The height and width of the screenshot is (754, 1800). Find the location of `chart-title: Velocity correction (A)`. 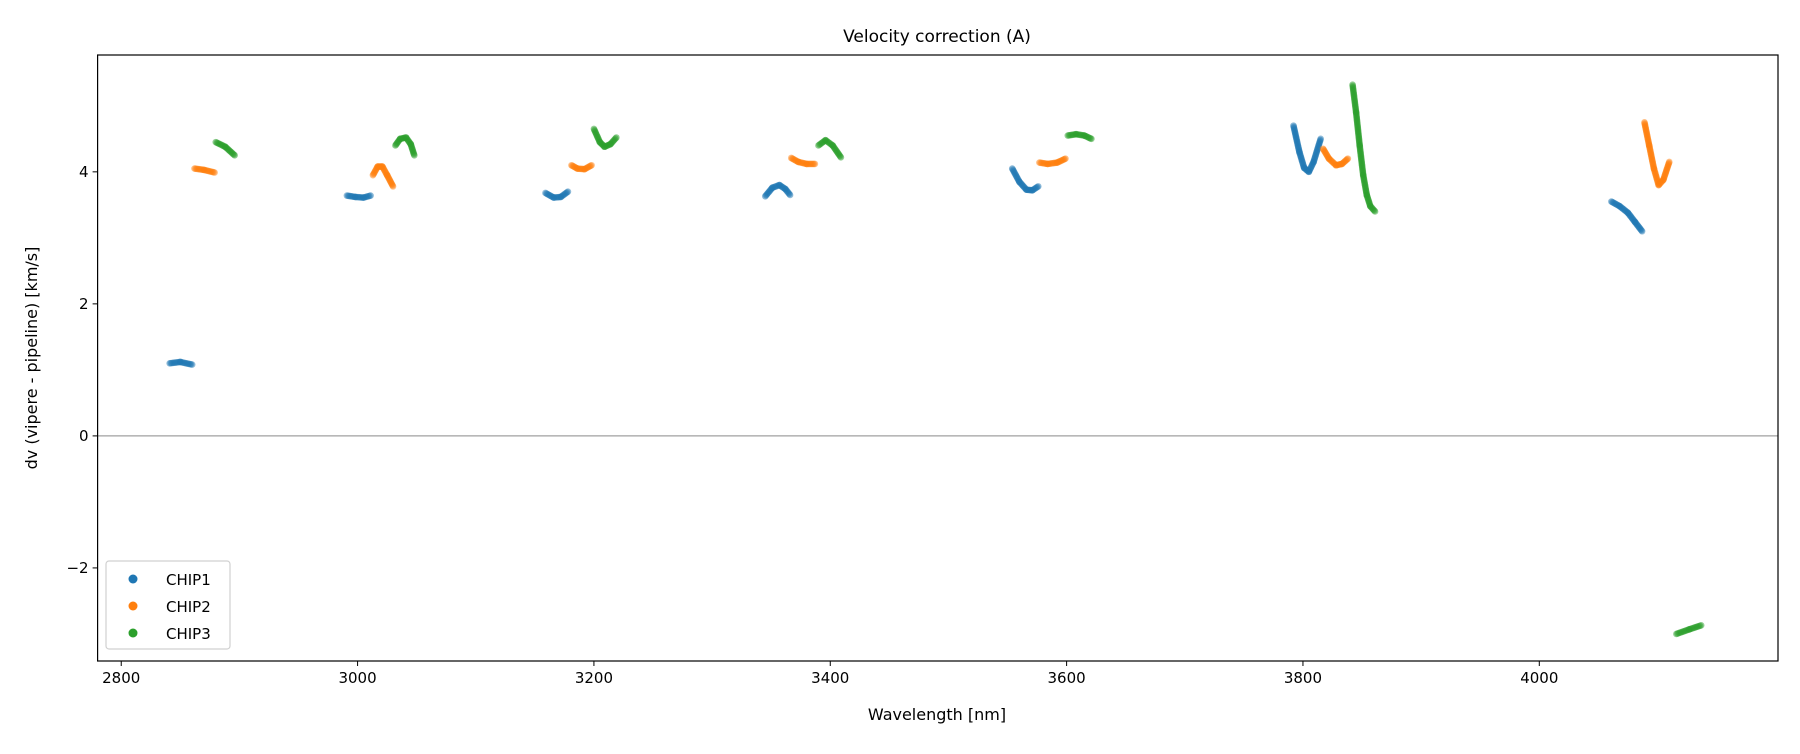

chart-title: Velocity correction (A) is located at coordinates (937, 37).